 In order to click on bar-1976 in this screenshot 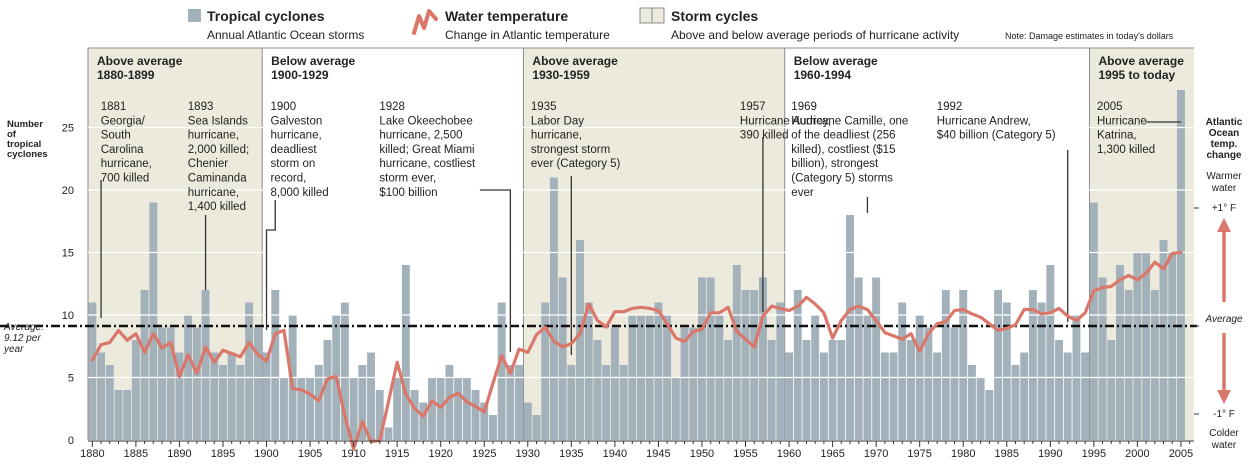, I will do `click(928, 383)`.